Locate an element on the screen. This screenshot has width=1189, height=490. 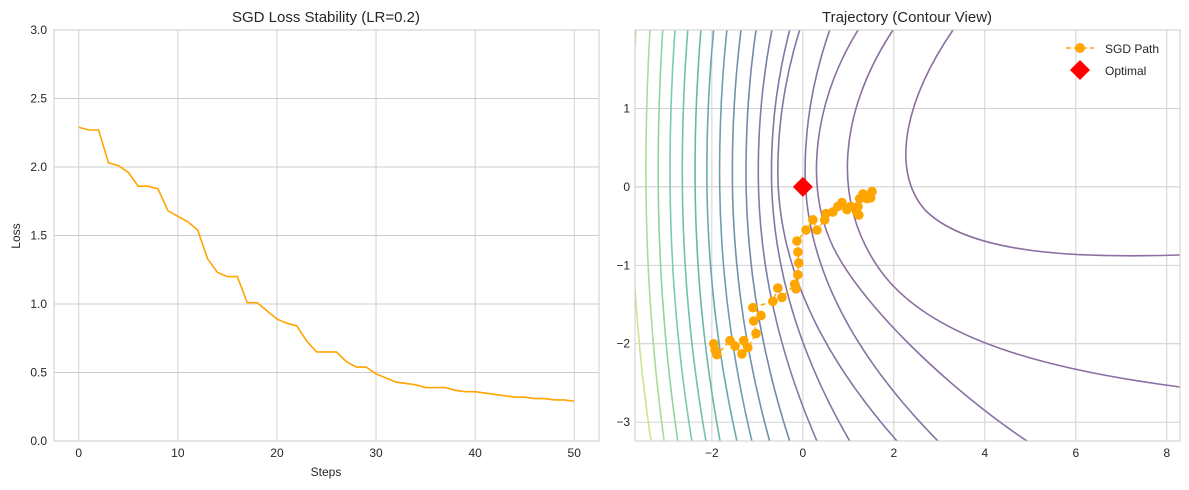
contour-x-tick-label: 2 is located at coordinates (894, 453).